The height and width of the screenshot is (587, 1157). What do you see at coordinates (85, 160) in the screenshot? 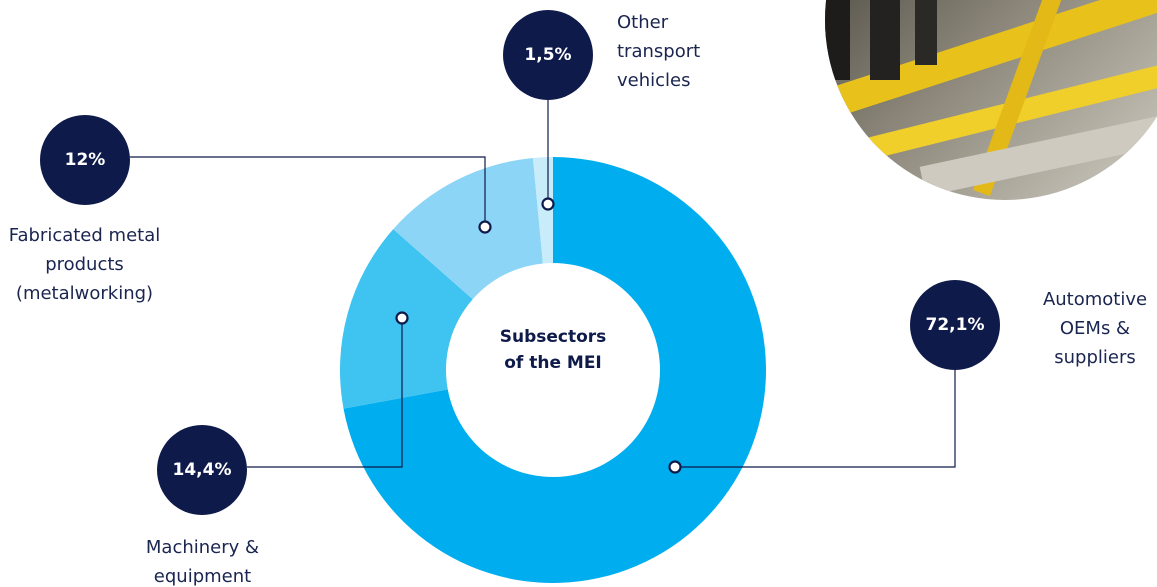
I see `value-label: 12%` at bounding box center [85, 160].